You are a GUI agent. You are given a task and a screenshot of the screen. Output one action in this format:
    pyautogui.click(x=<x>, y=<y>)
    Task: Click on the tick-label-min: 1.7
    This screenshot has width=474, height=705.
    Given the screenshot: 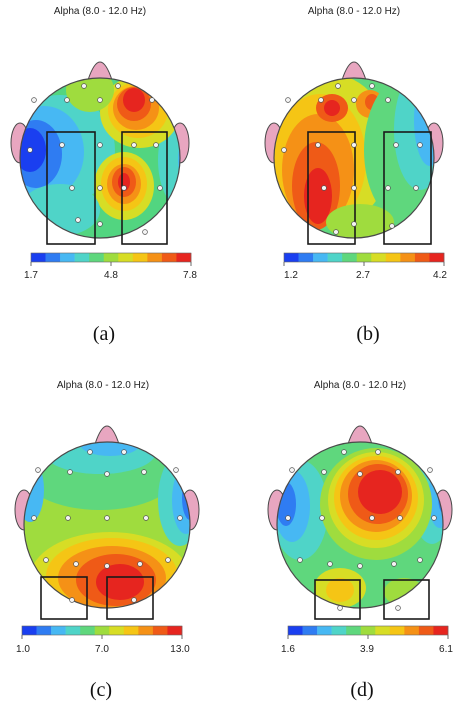 What is the action you would take?
    pyautogui.click(x=31, y=275)
    